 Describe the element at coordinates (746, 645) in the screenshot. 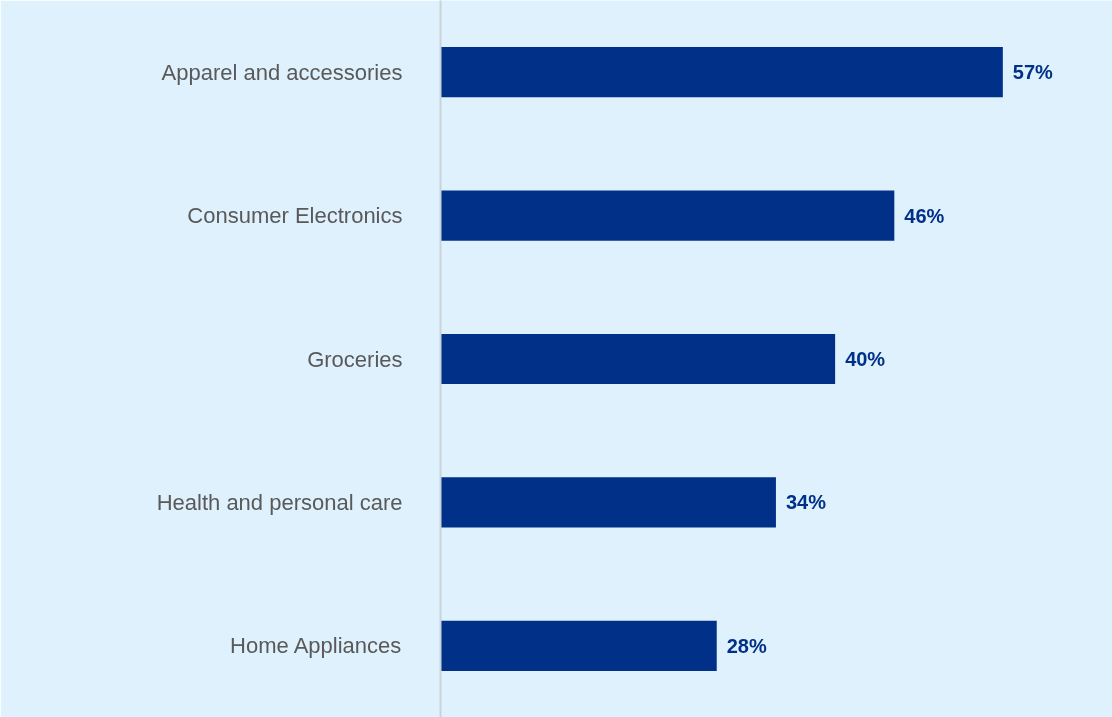

I see `data-label: 28%` at that location.